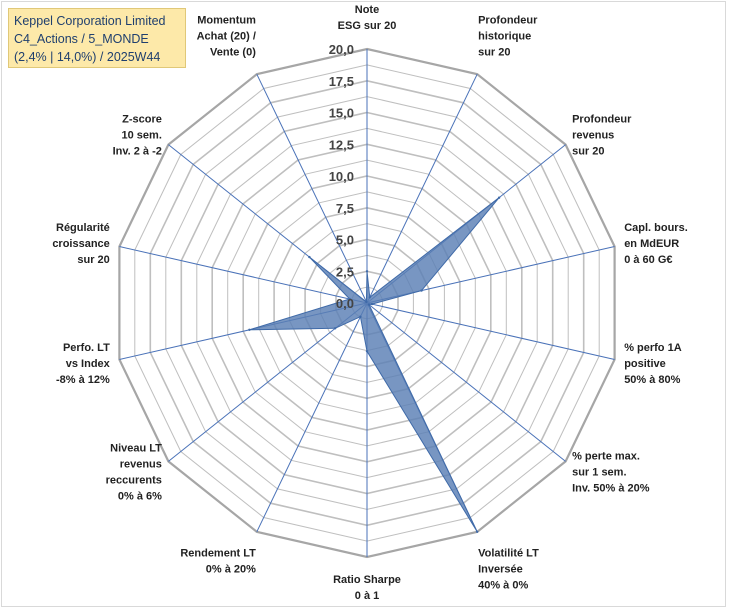  Describe the element at coordinates (227, 37) in the screenshot. I see `axis-label: Momentum Achat (20) / Vente (0)` at that location.